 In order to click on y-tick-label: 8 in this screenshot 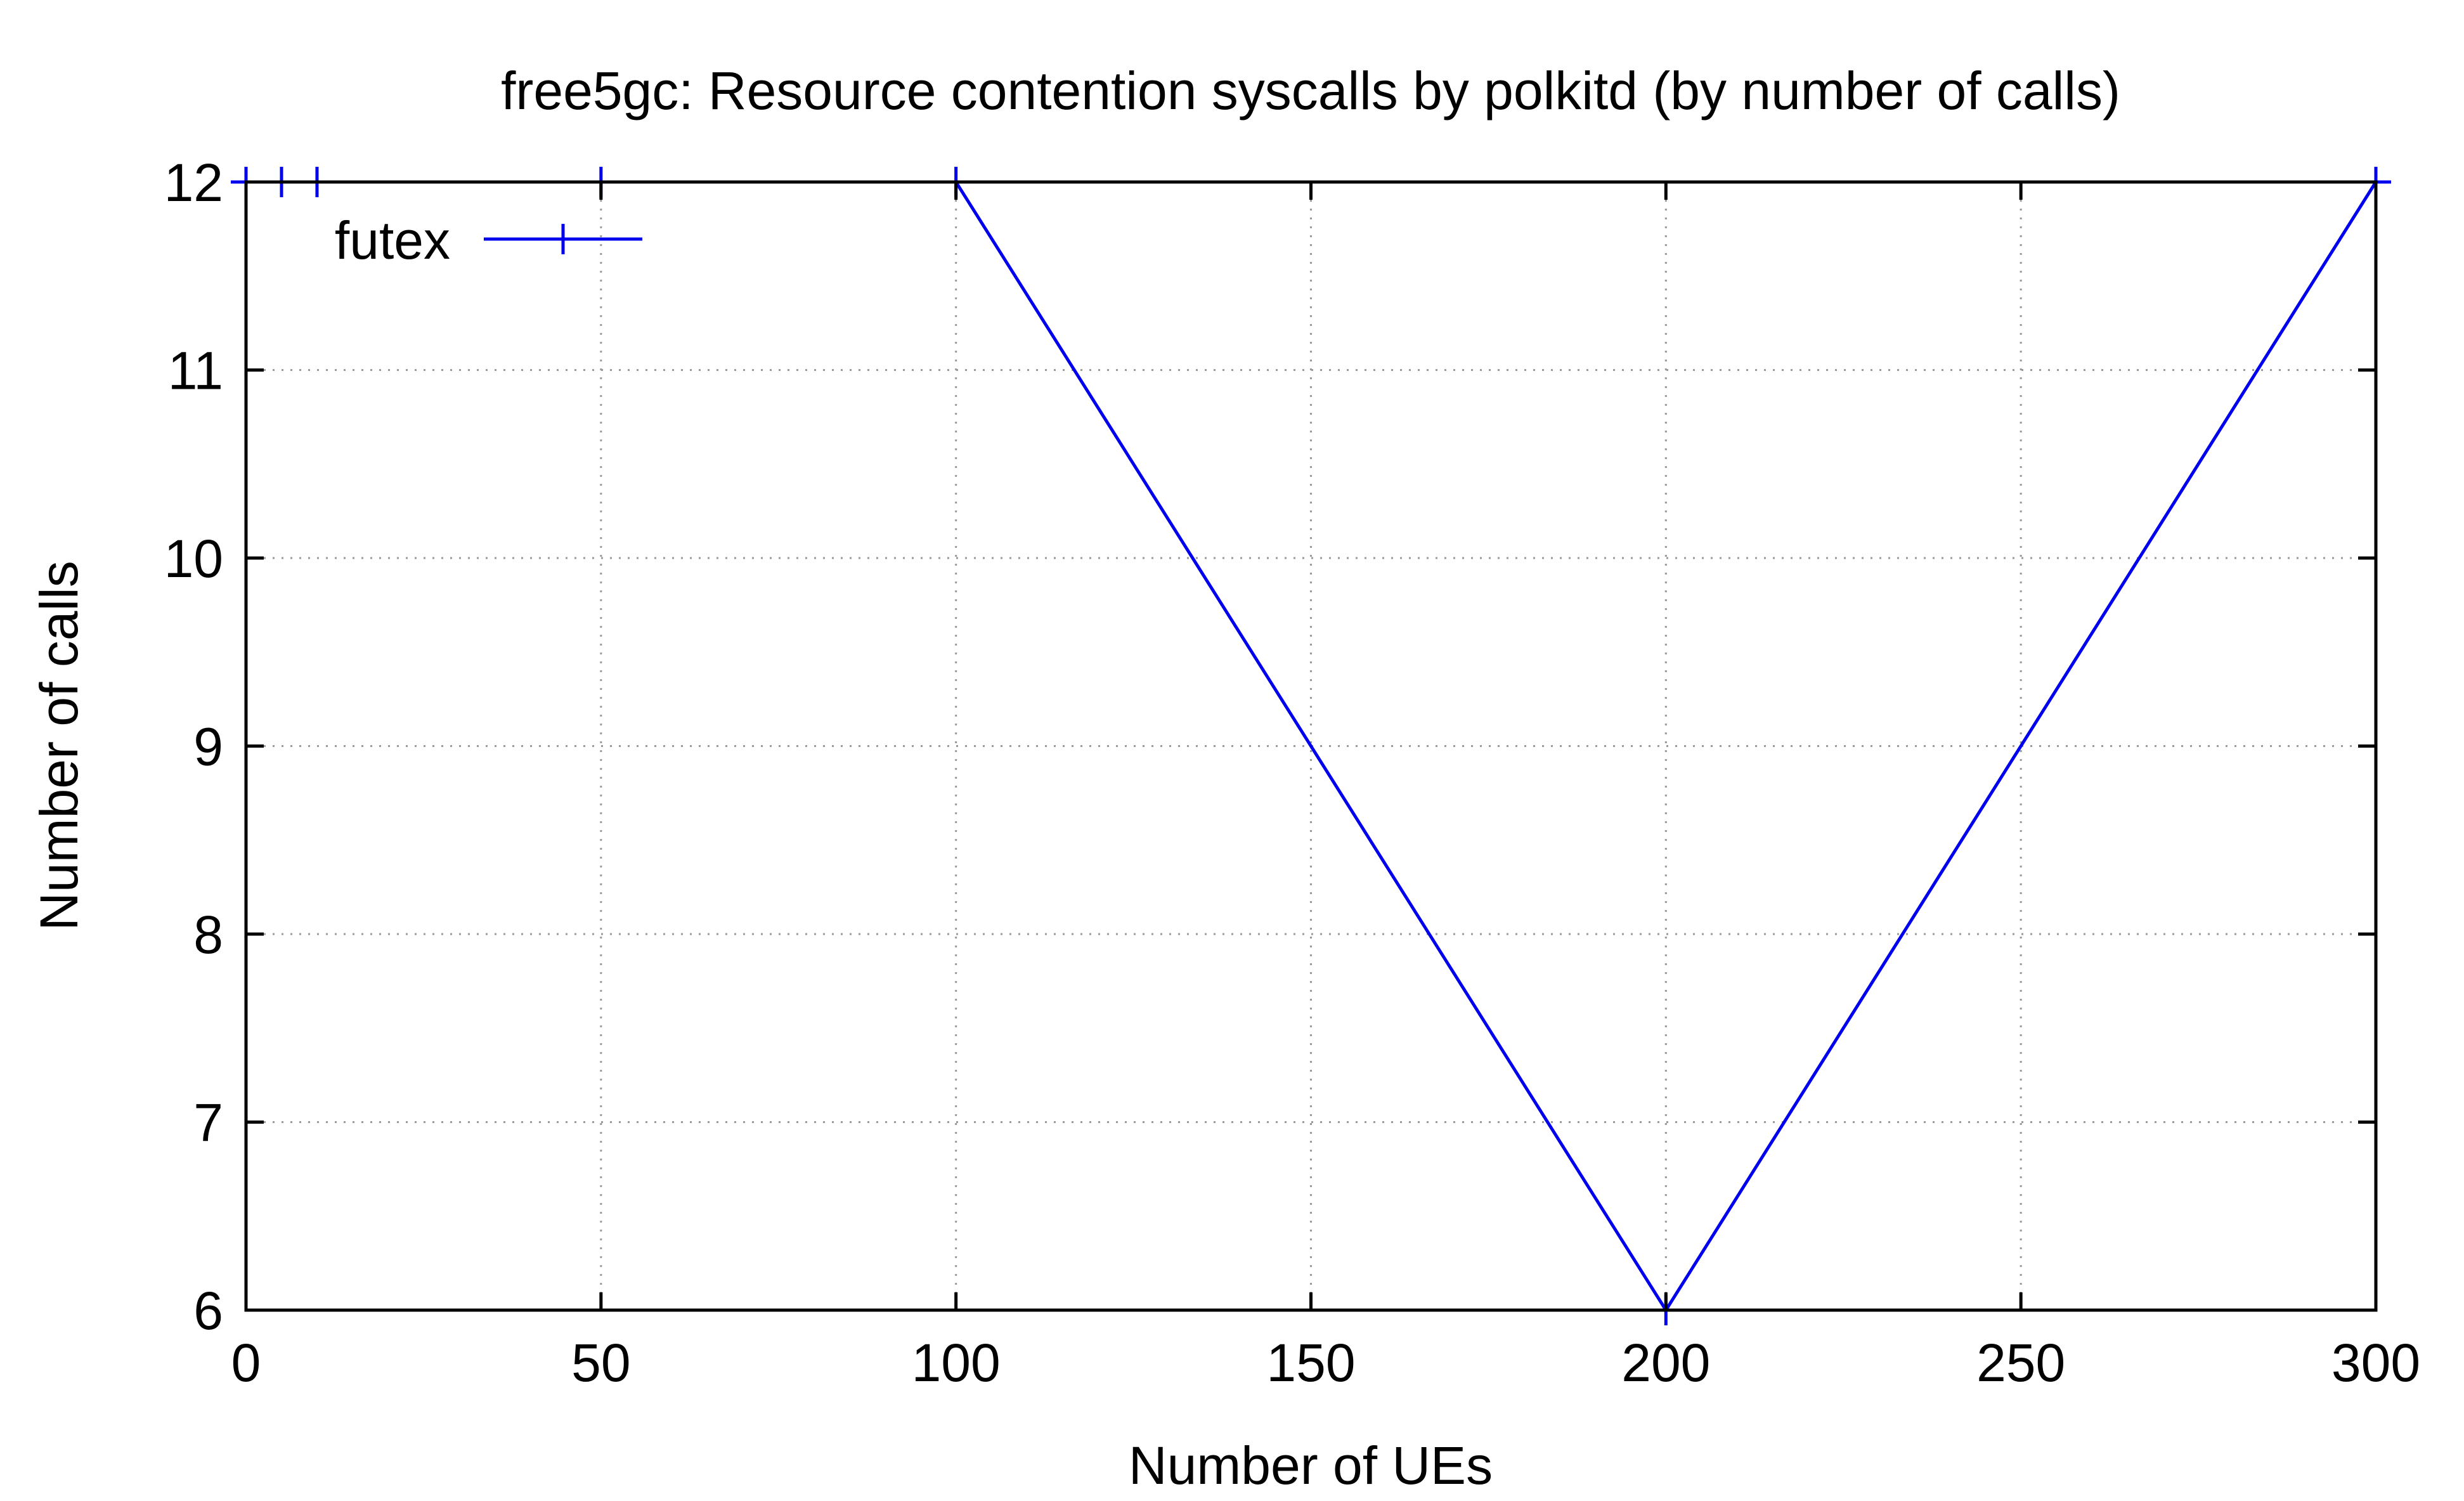, I will do `click(208, 935)`.